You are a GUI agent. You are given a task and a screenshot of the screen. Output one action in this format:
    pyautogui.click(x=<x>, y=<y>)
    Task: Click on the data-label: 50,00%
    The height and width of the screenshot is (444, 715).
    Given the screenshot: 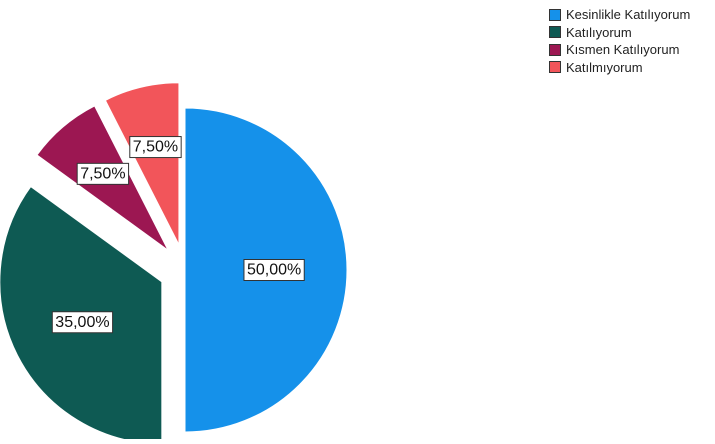 What is the action you would take?
    pyautogui.click(x=274, y=270)
    